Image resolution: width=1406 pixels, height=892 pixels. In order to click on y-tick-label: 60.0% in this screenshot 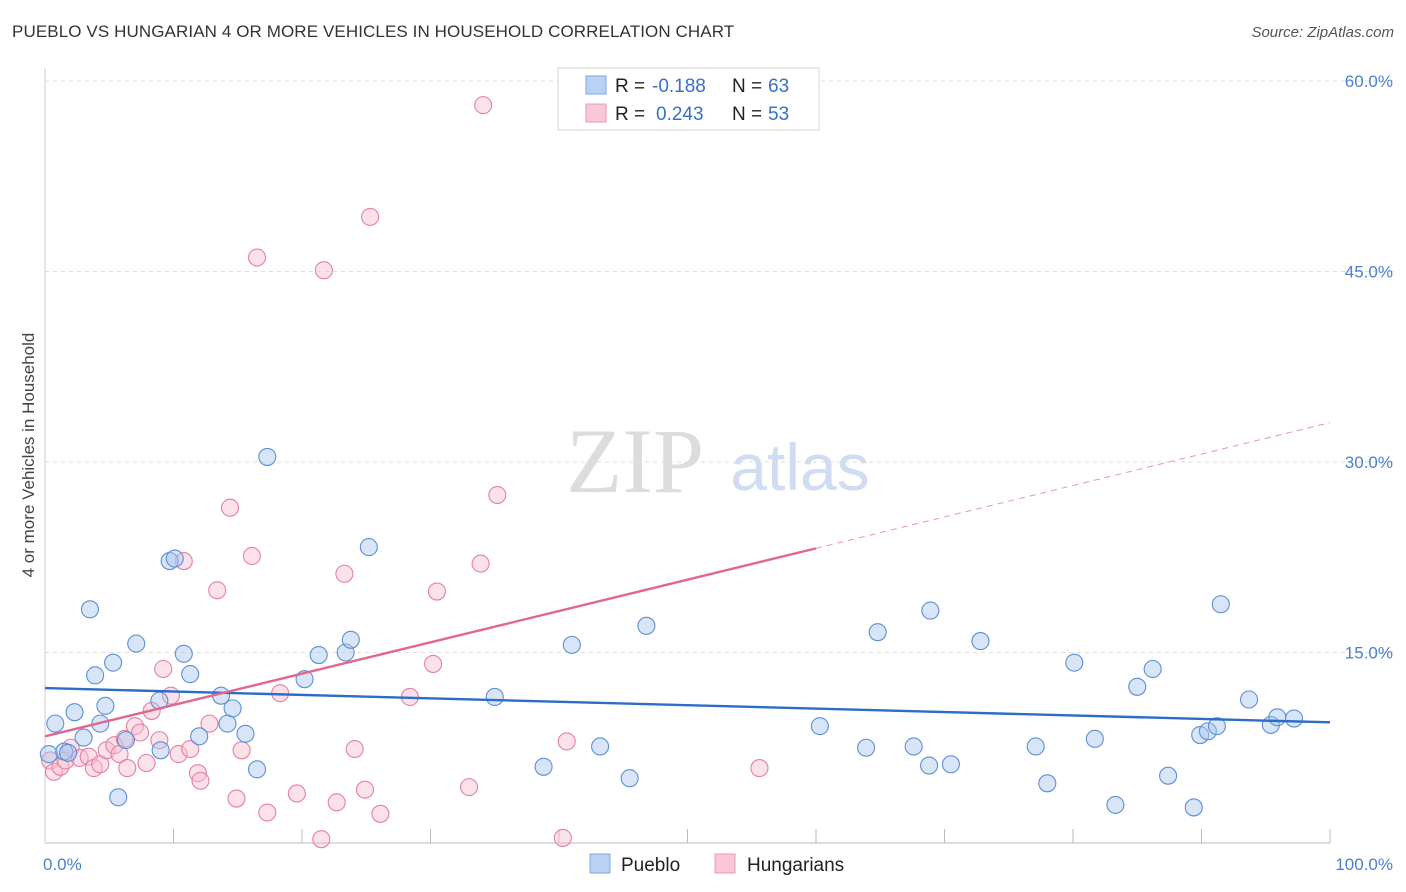, I will do `click(1369, 81)`.